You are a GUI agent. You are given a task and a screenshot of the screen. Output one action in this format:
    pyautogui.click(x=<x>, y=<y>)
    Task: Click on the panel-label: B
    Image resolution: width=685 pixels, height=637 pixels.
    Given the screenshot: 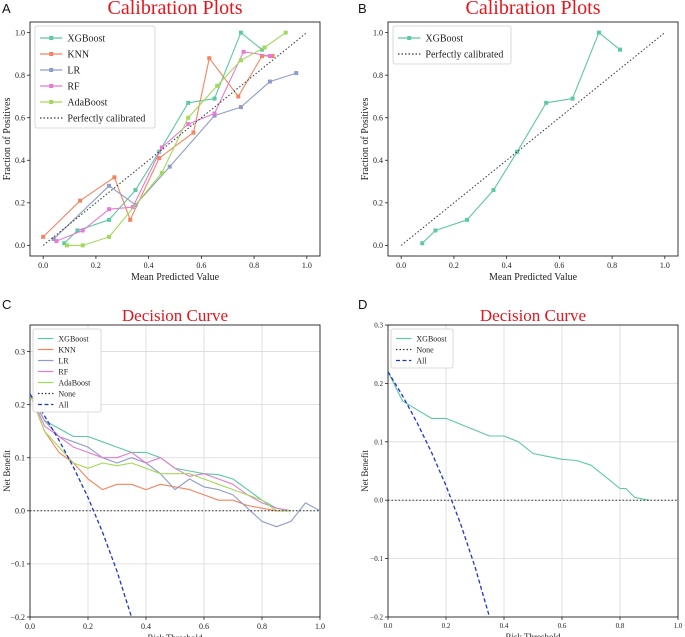 What is the action you would take?
    pyautogui.click(x=362, y=8)
    